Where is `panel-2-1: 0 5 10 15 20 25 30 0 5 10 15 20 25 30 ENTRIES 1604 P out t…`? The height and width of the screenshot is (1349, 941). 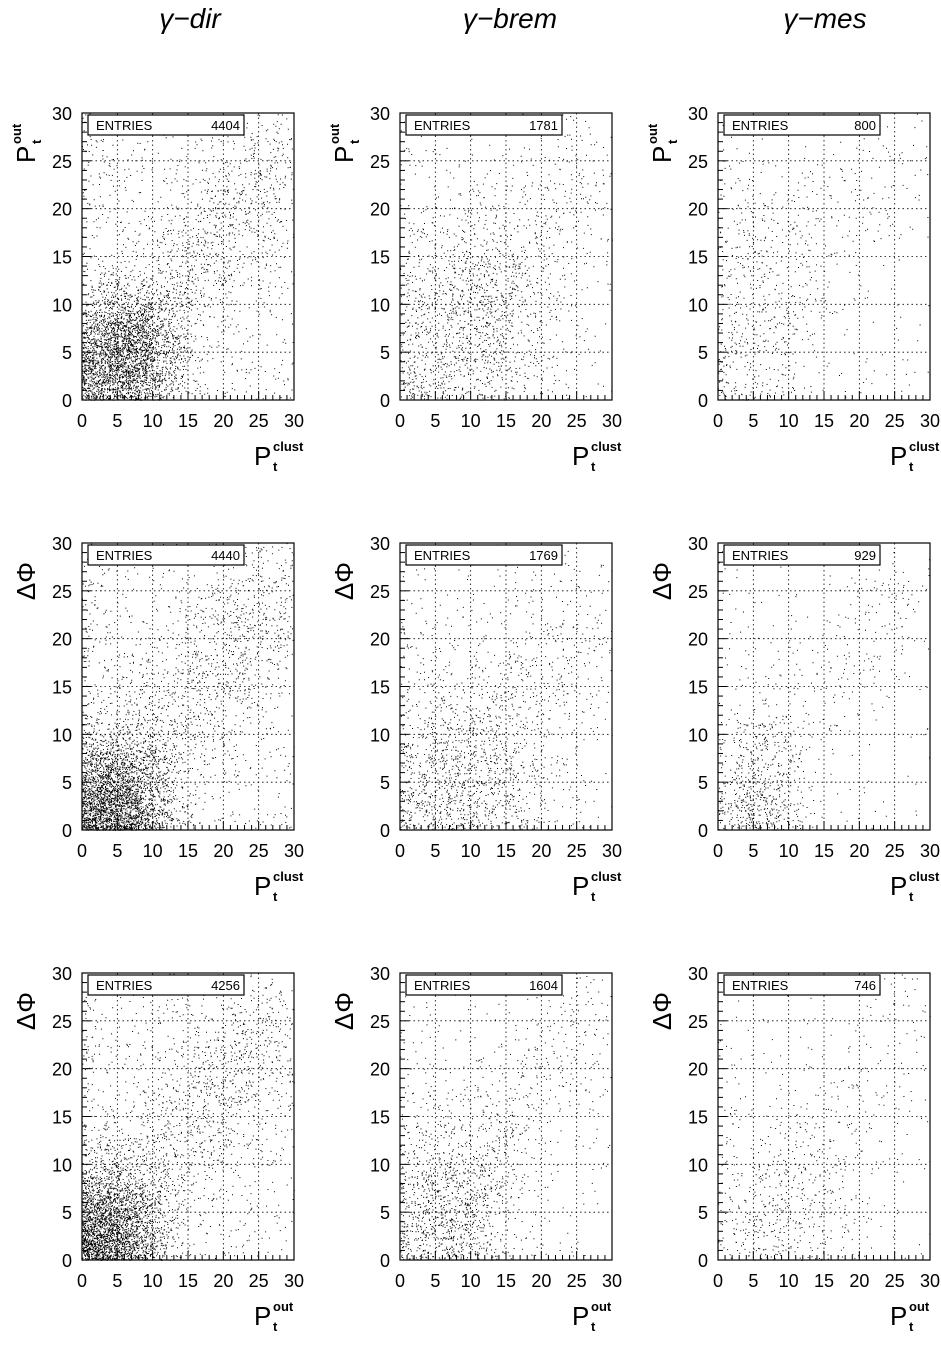 panel-2-1: 0 5 10 15 20 25 30 0 5 10 15 20 25 30 ENTRIES 1604 P out t… is located at coordinates (475, 1149).